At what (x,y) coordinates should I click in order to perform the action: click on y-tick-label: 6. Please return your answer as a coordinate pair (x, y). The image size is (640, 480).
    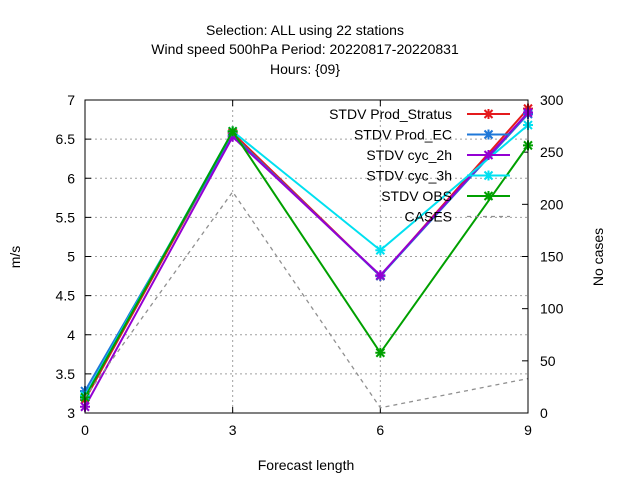
    Looking at the image, I should click on (71, 178).